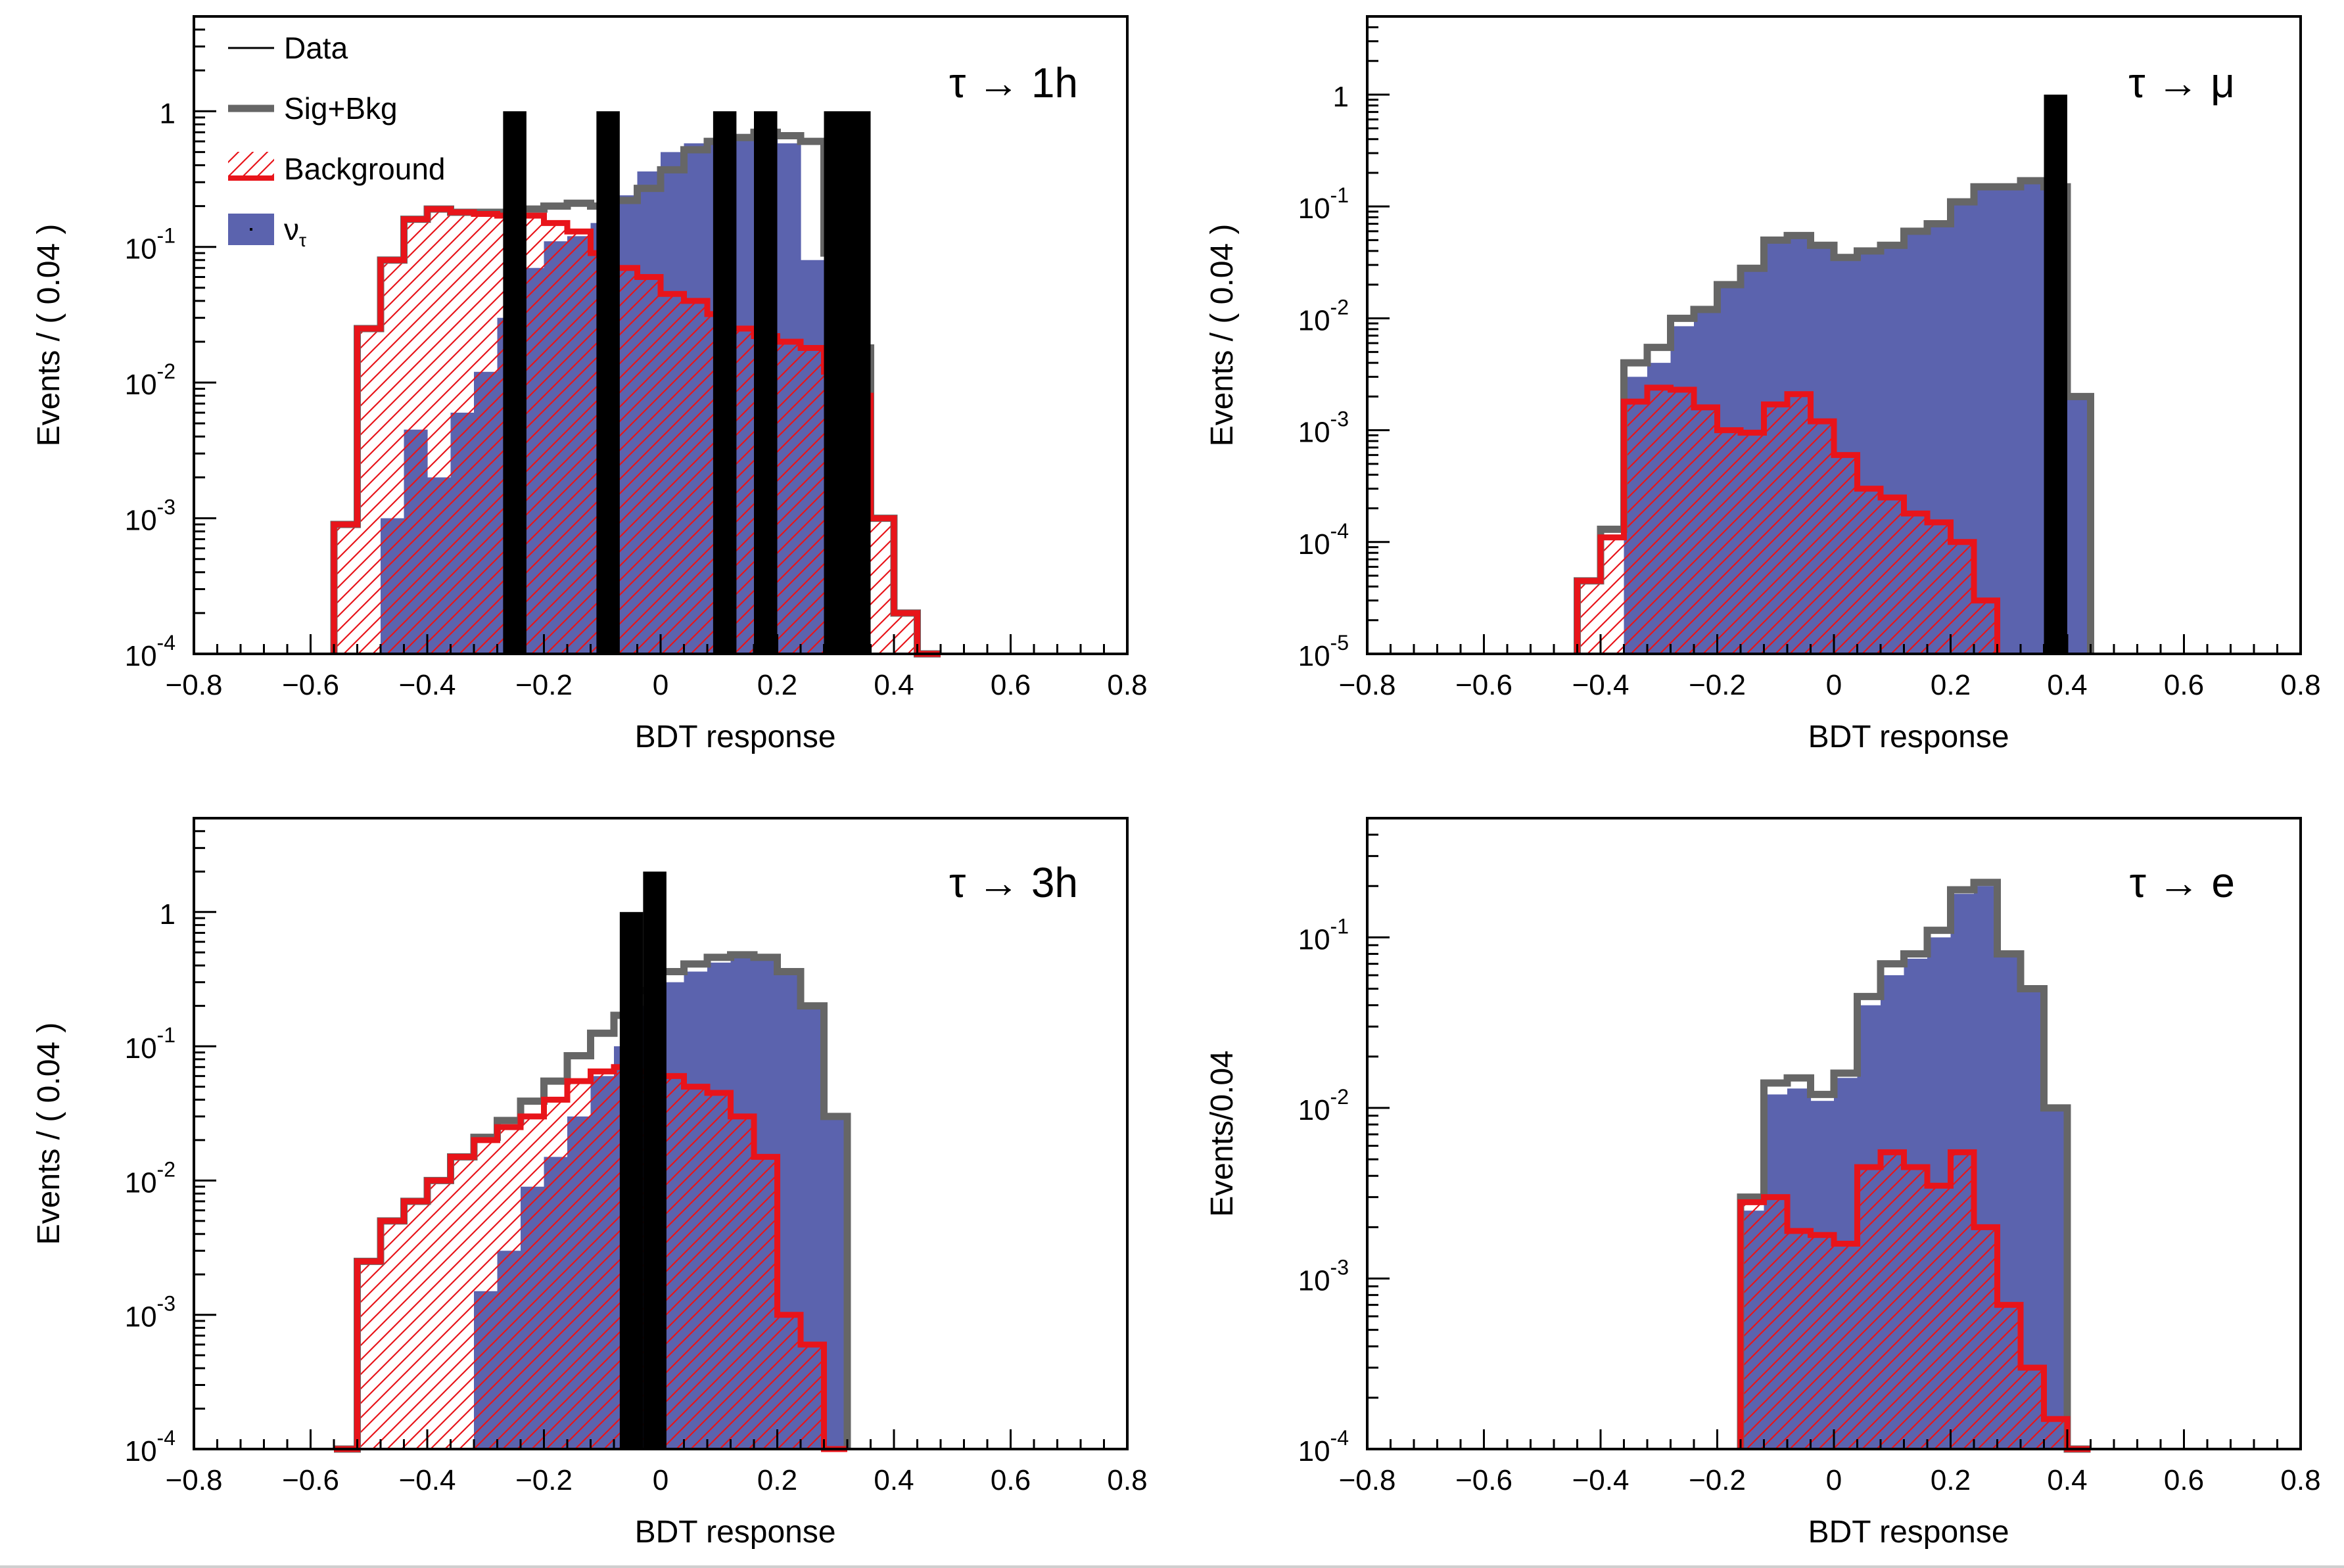  Describe the element at coordinates (1172, 1566) in the screenshot. I see `bottom-rule` at that location.